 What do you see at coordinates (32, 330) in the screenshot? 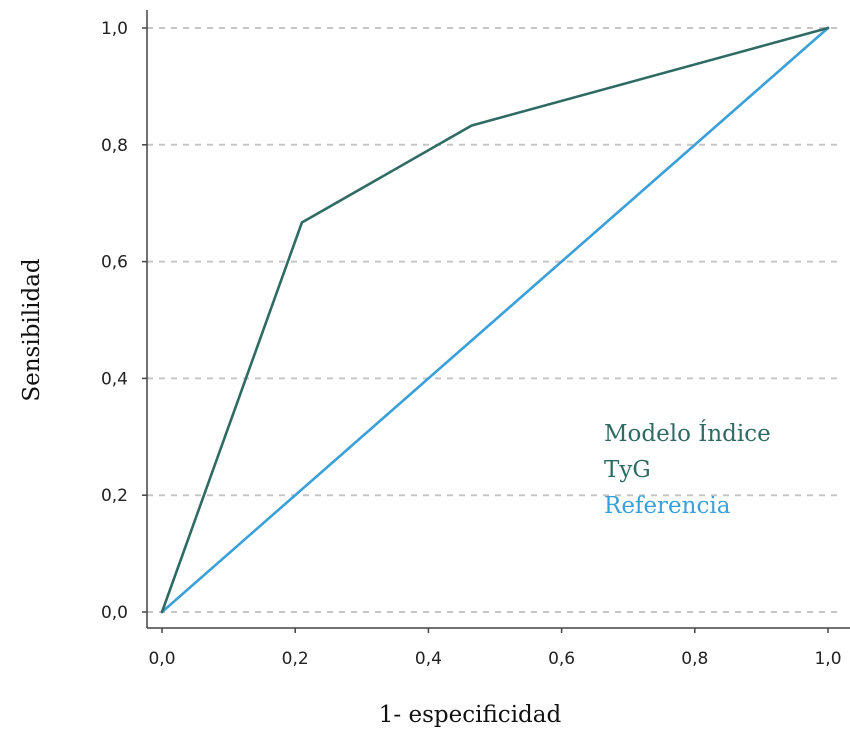
I see `y-axis-title: Sensibilidad` at bounding box center [32, 330].